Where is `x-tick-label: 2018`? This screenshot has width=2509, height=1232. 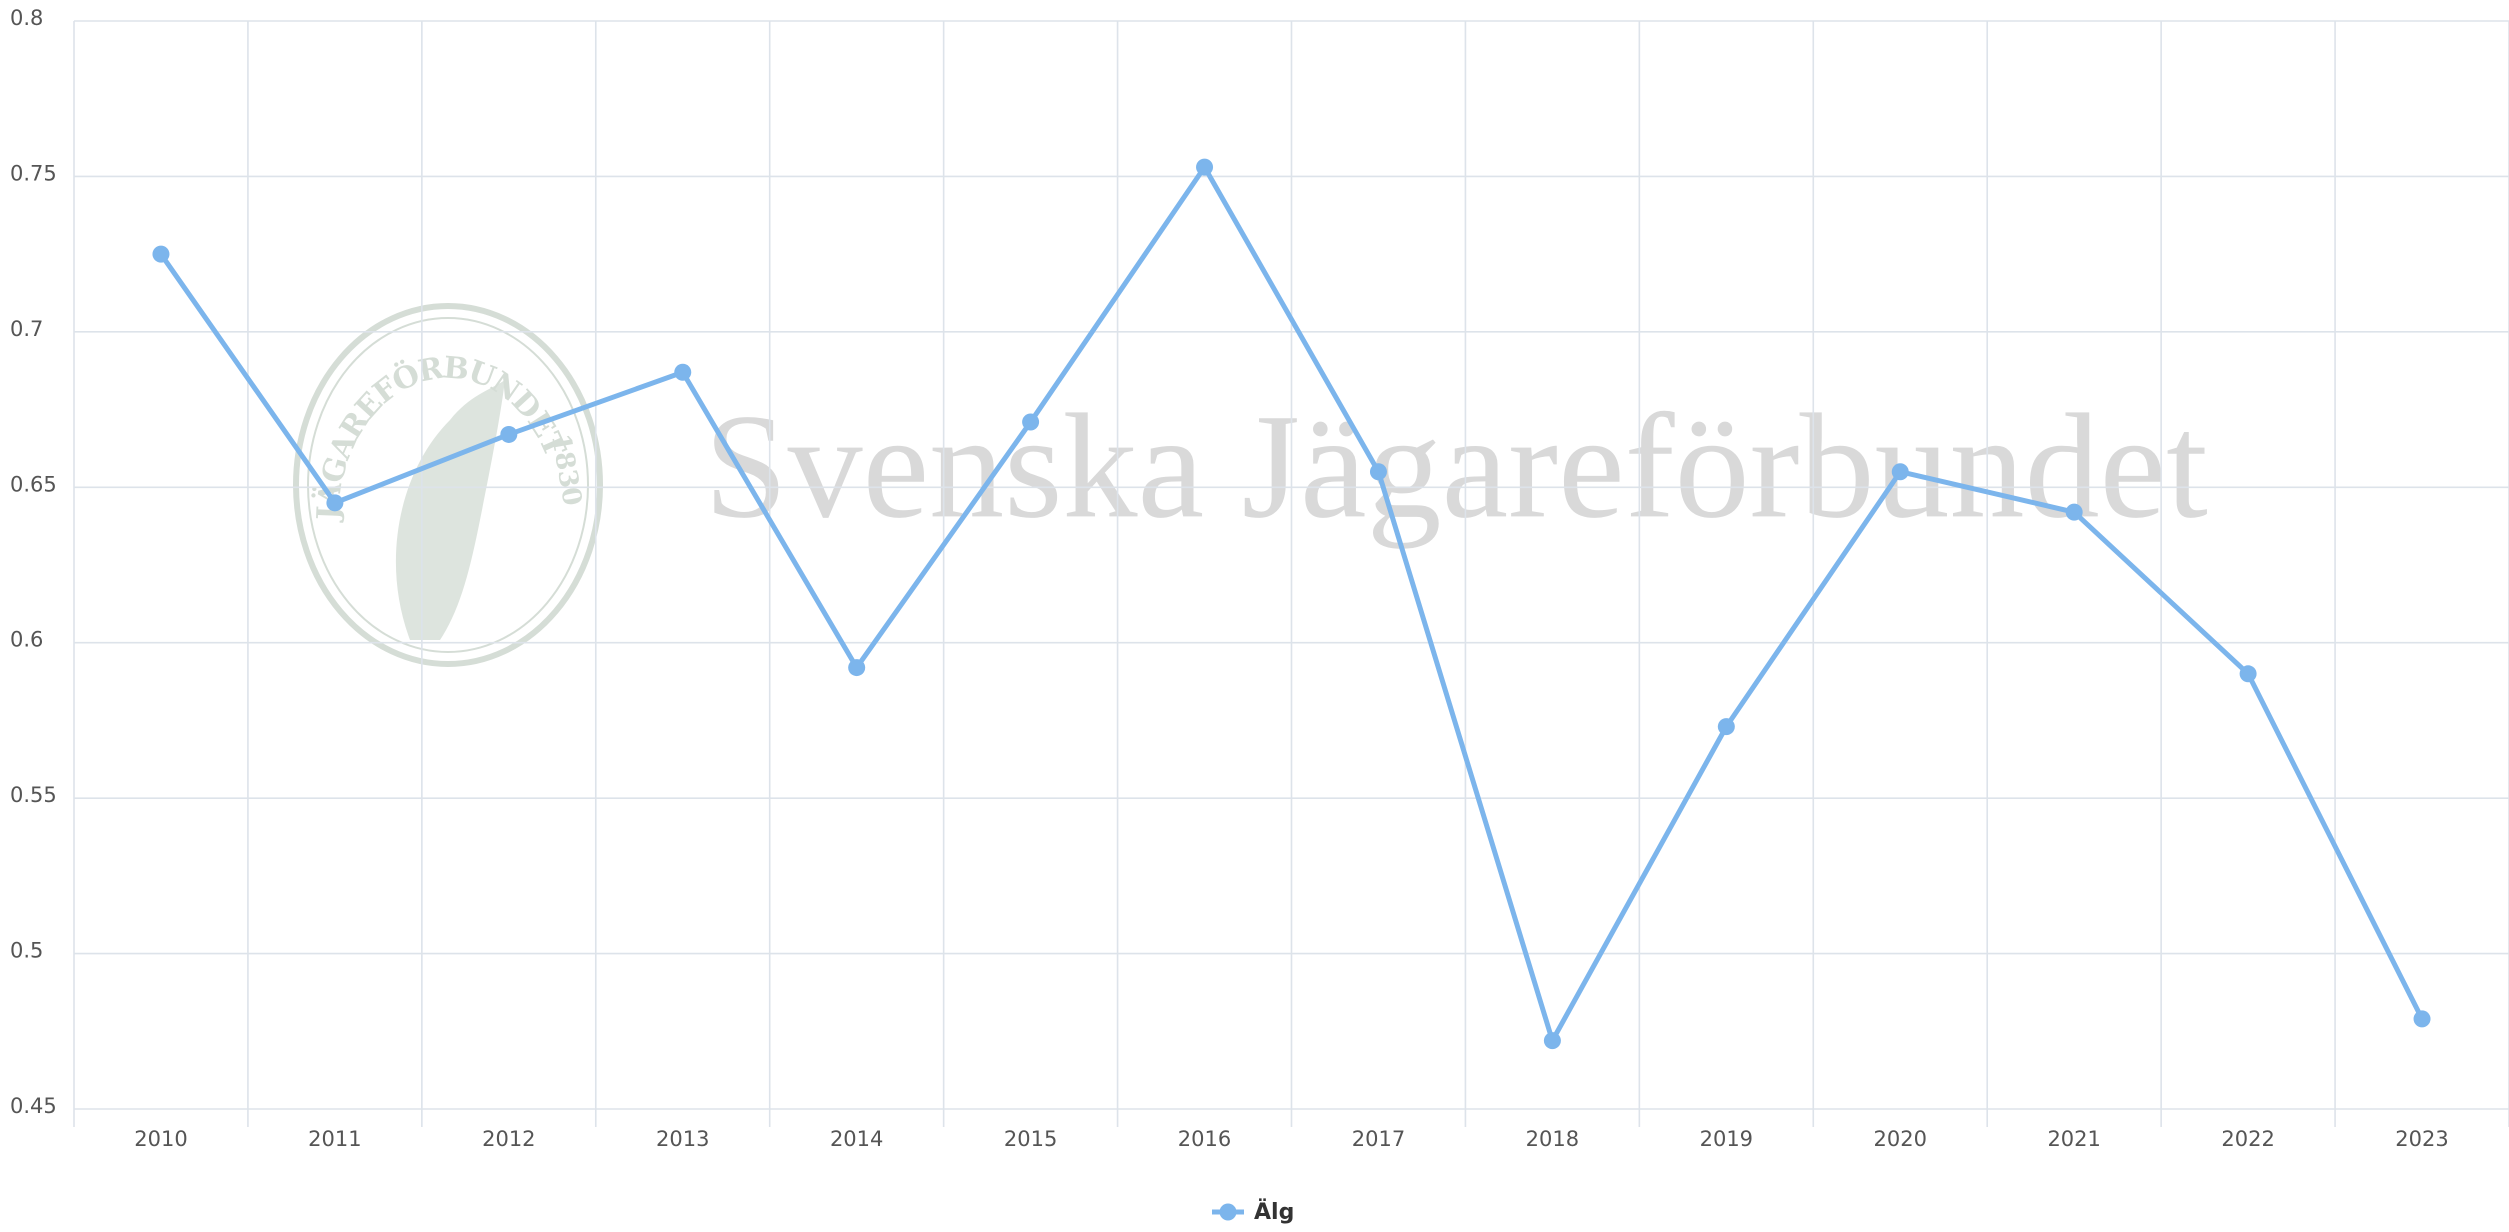 x-tick-label: 2018 is located at coordinates (1552, 1139).